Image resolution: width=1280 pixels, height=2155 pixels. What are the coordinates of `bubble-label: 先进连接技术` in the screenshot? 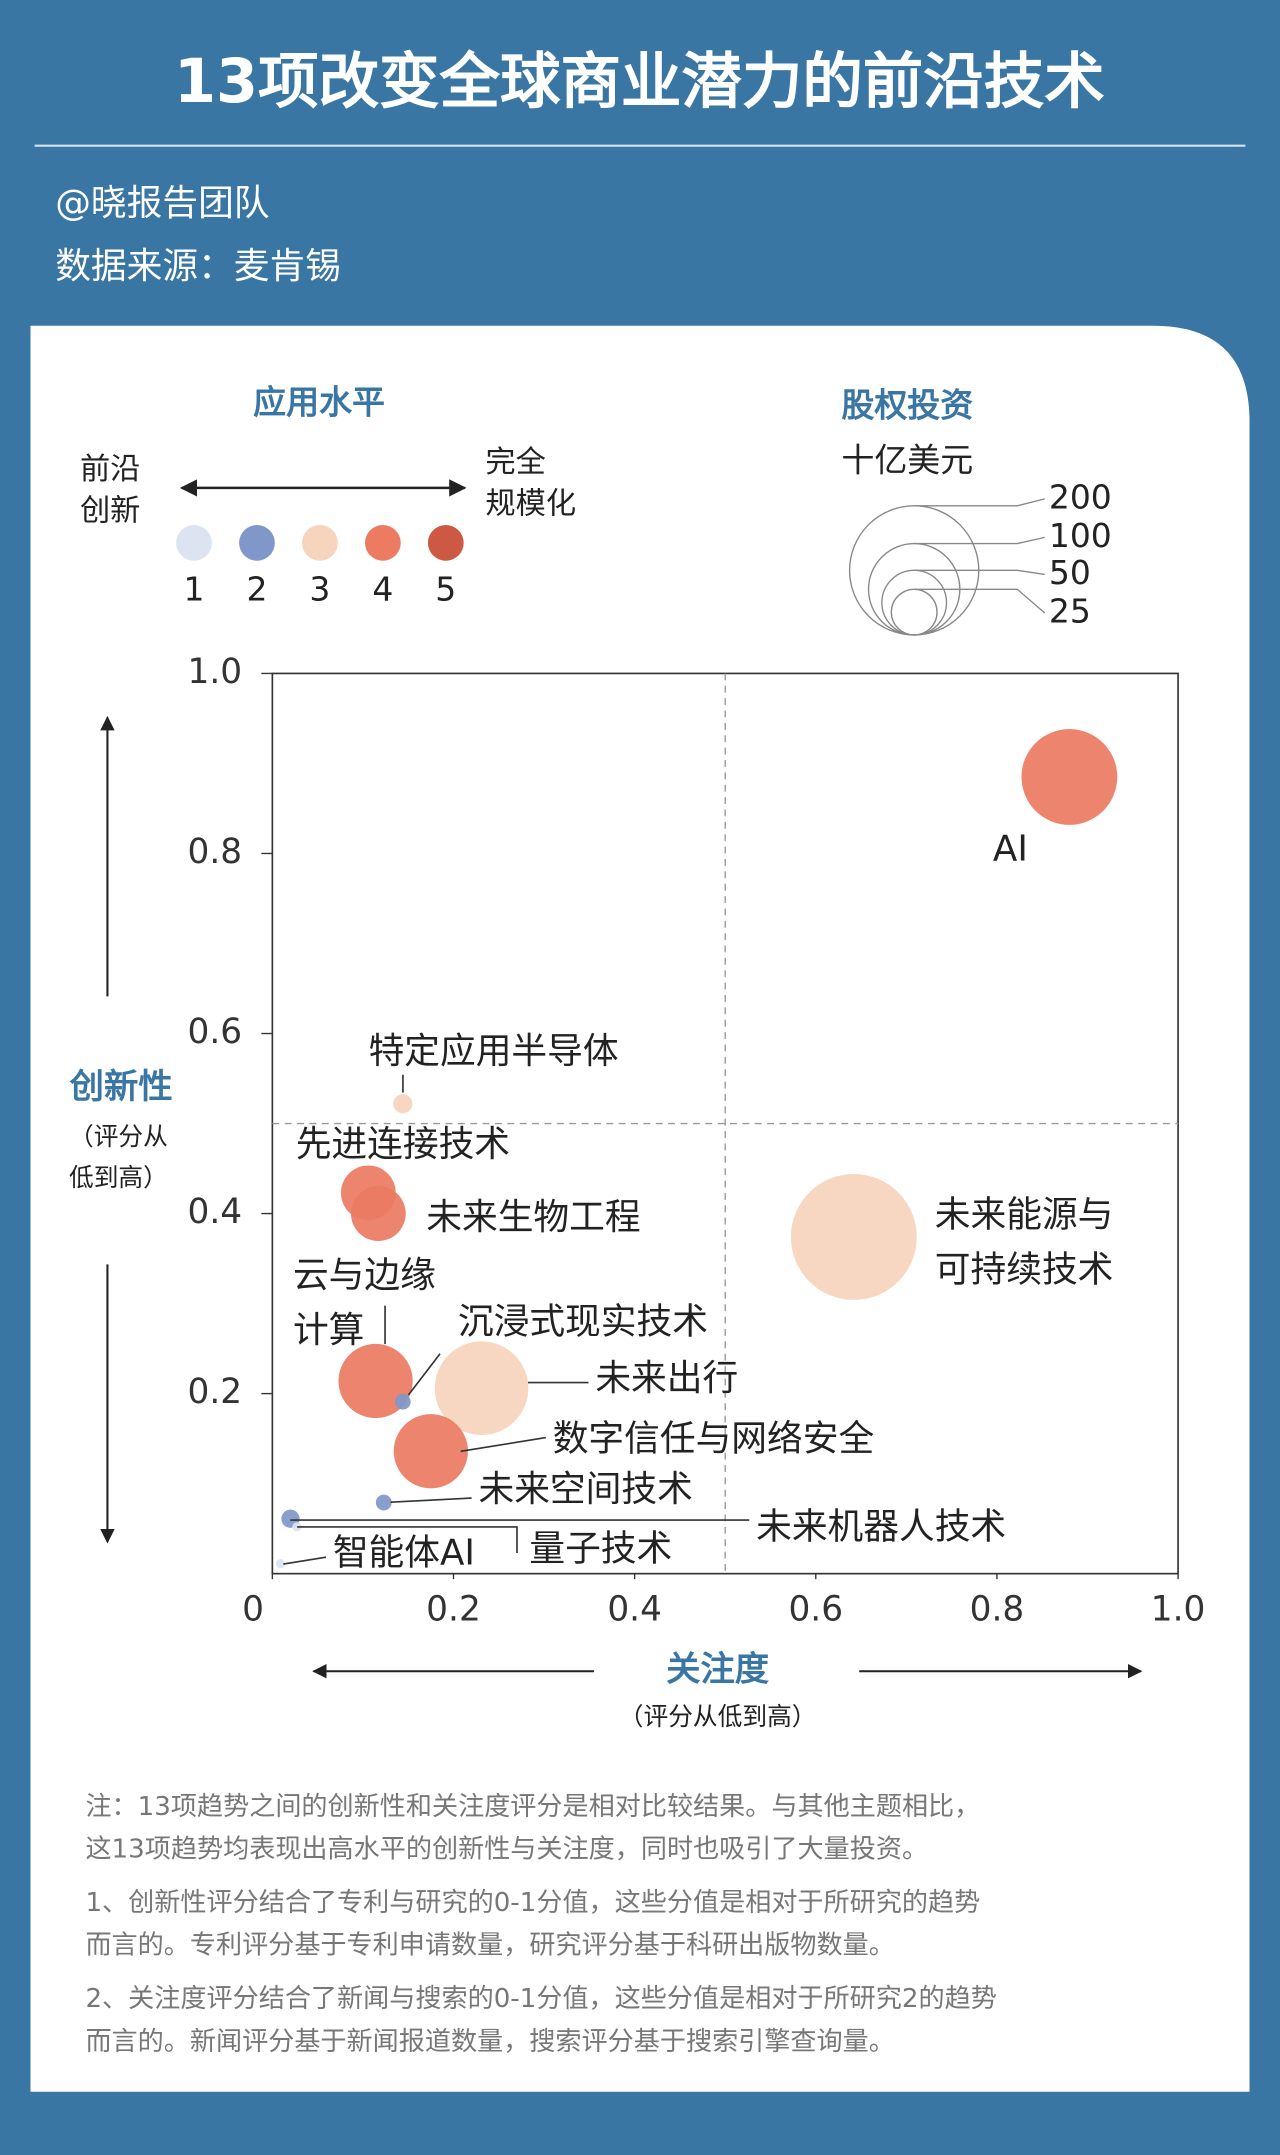 It's located at (403, 1144).